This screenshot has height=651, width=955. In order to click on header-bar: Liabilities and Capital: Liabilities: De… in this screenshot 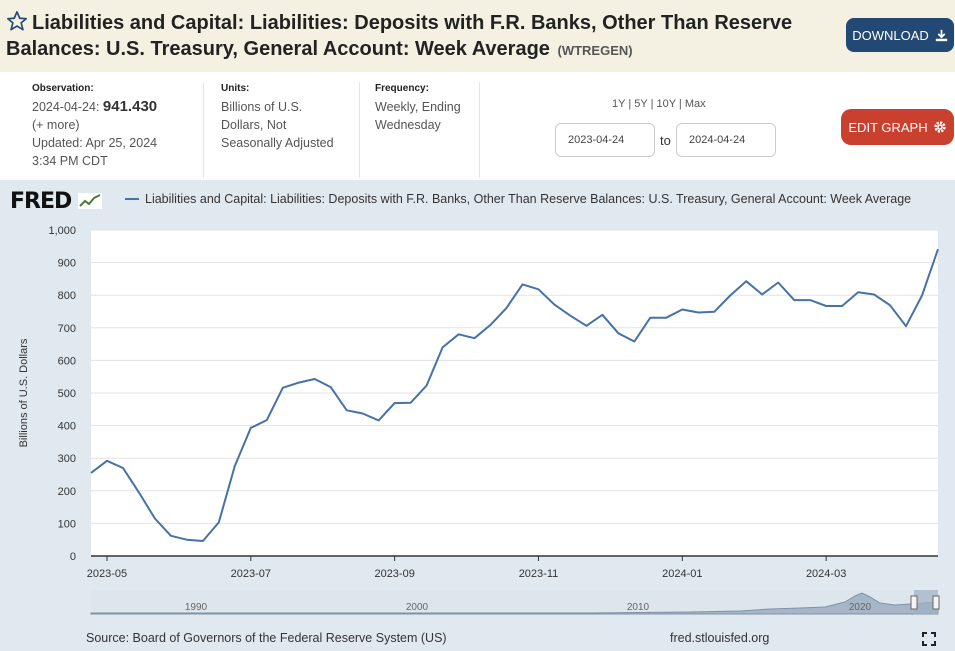, I will do `click(477, 36)`.